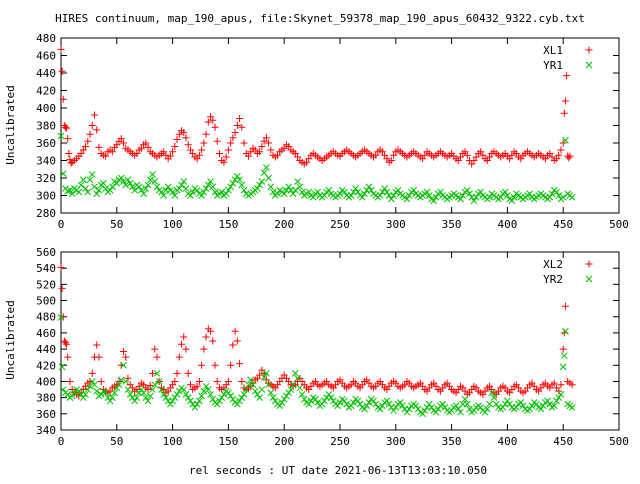 The height and width of the screenshot is (484, 640). I want to click on x-tick-label: 100, so click(173, 224).